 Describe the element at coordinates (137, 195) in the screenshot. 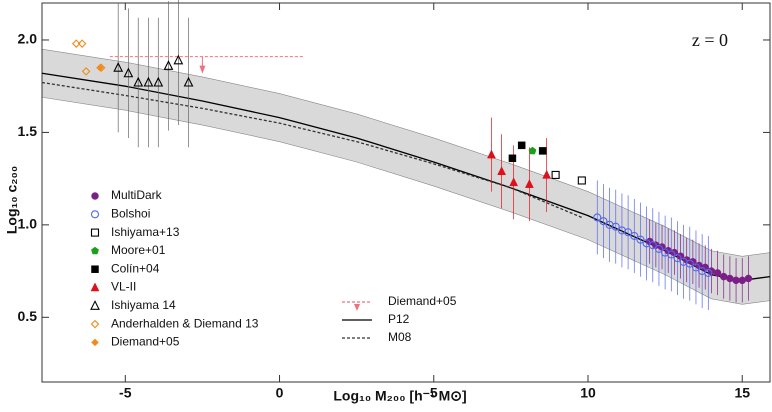

I see `legend-label: MultiDark` at that location.